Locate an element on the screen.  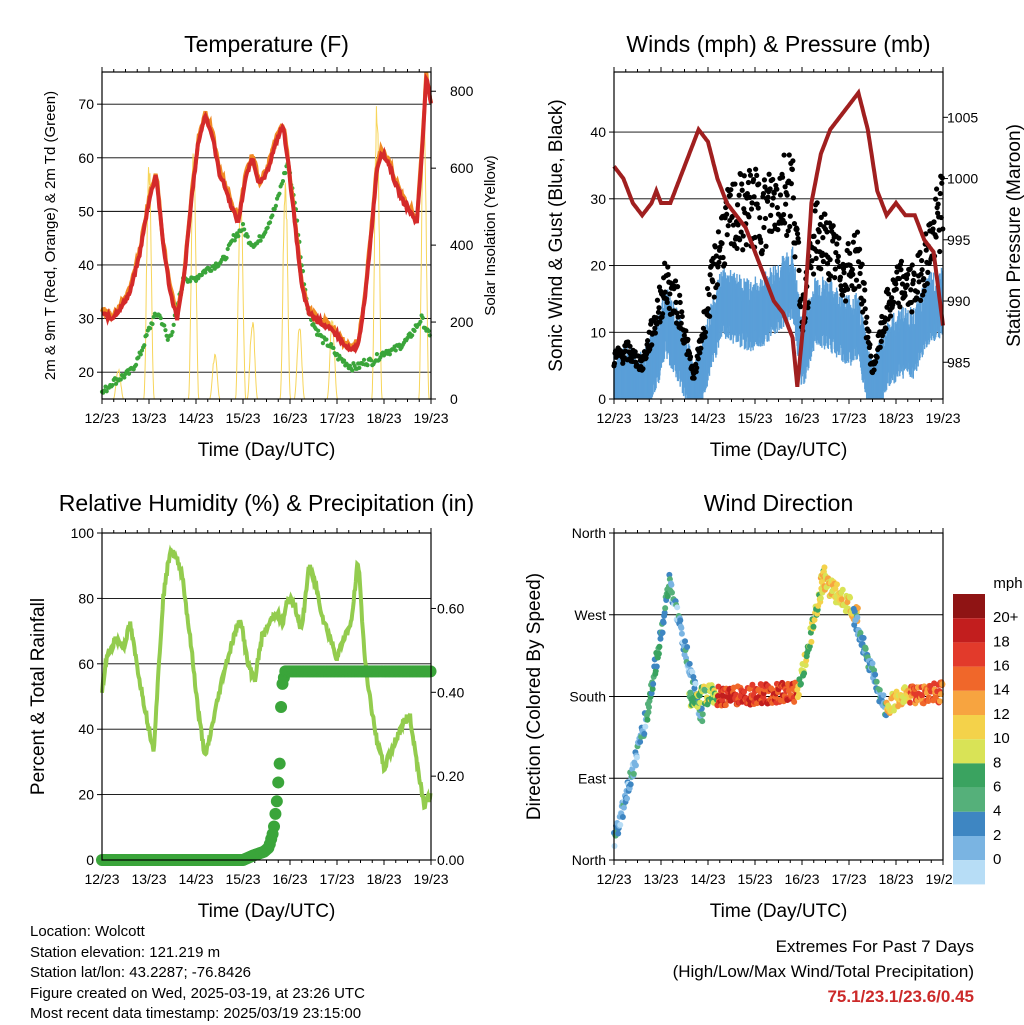
x-tick-label: 17/23 is located at coordinates (336, 879).